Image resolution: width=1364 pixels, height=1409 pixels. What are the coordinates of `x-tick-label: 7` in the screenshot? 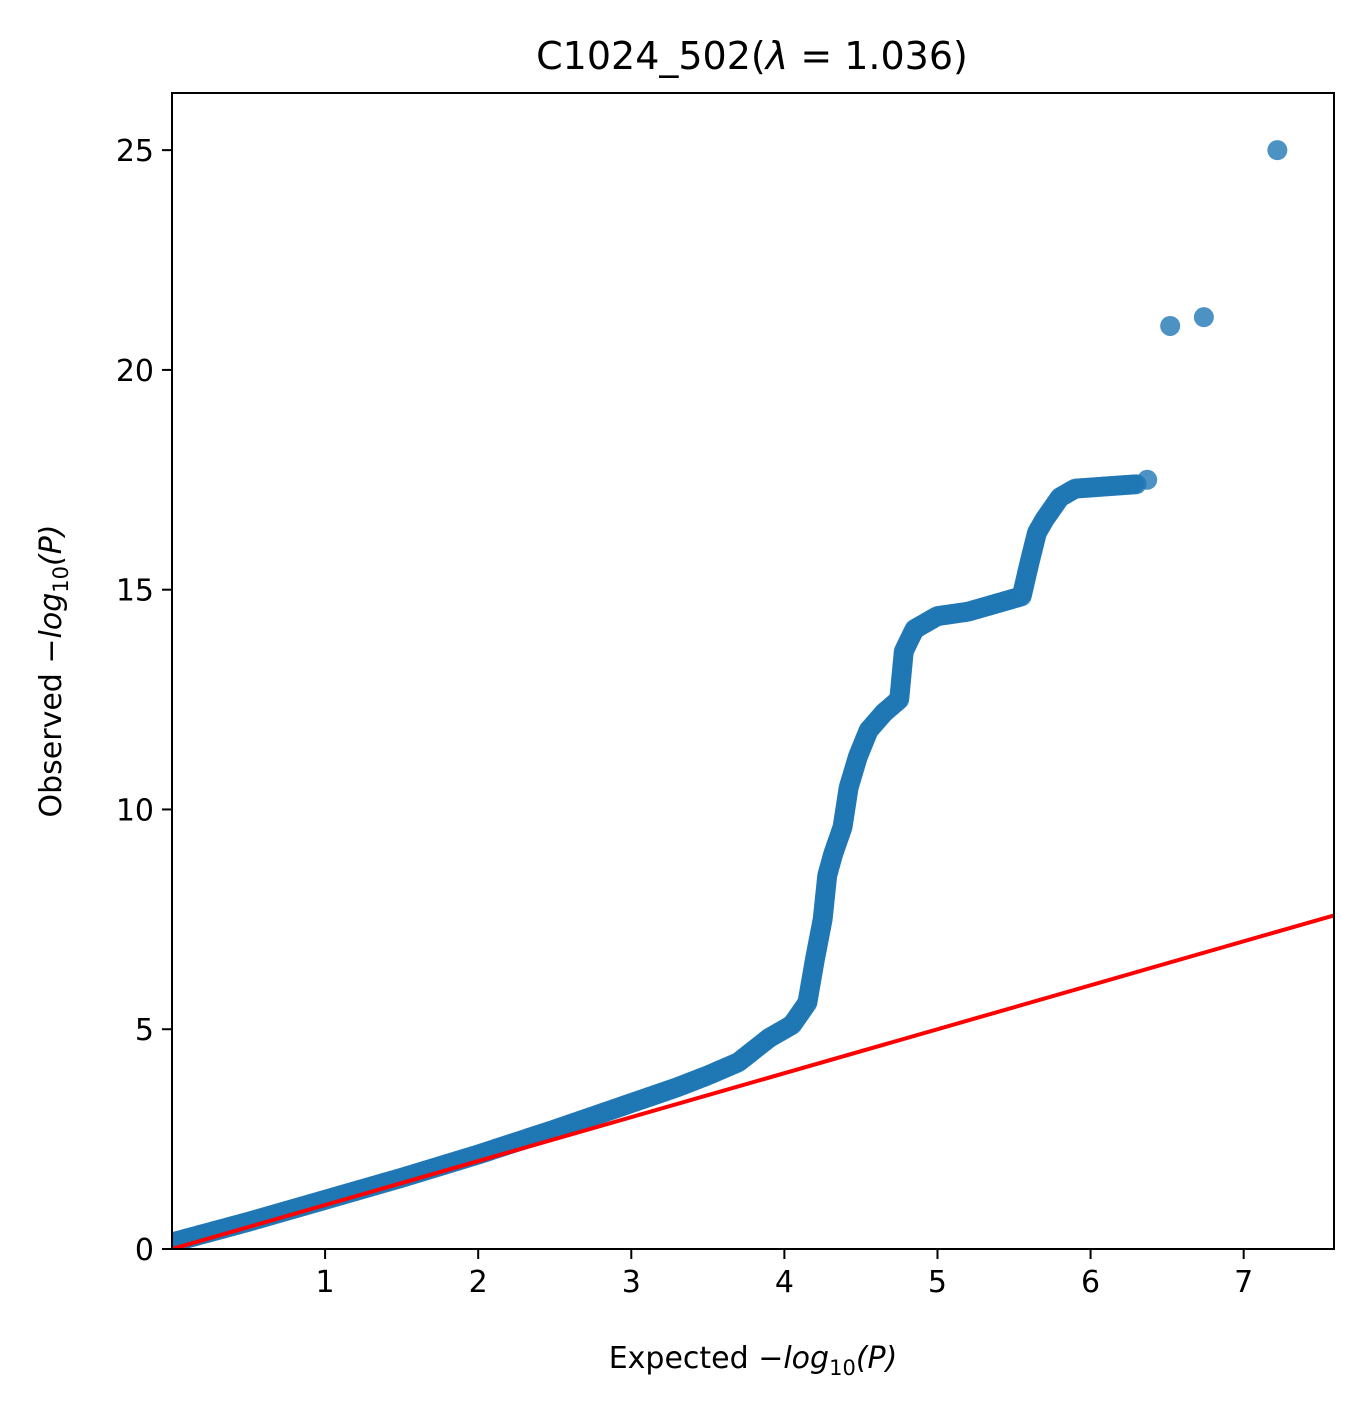 It's located at (1243, 1282).